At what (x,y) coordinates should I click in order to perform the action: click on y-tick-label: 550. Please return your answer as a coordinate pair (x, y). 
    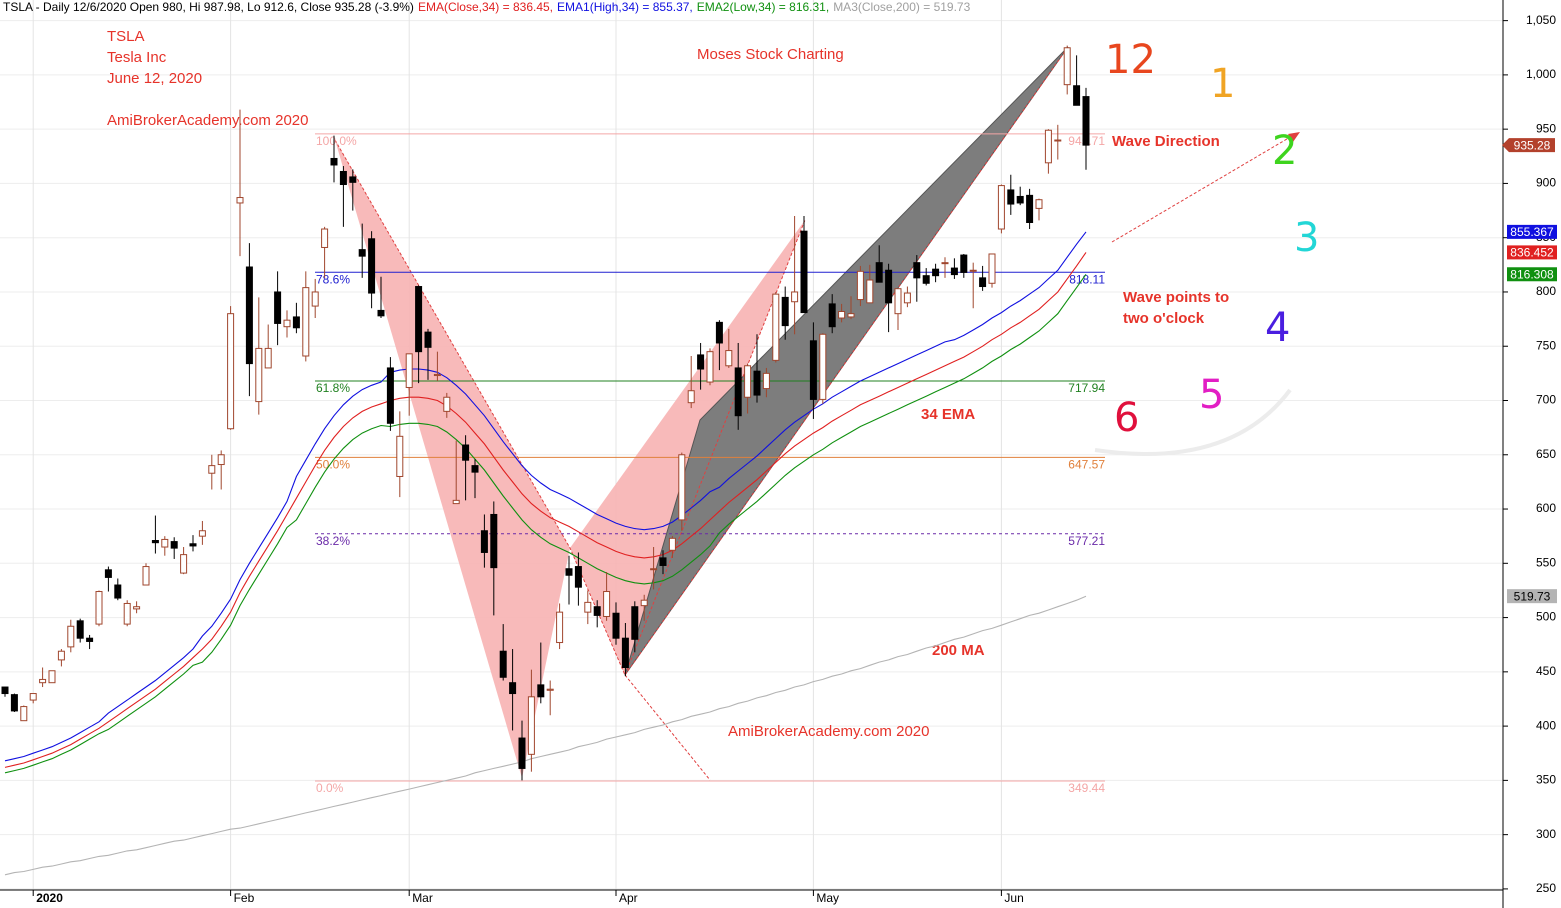
    Looking at the image, I should click on (1546, 562).